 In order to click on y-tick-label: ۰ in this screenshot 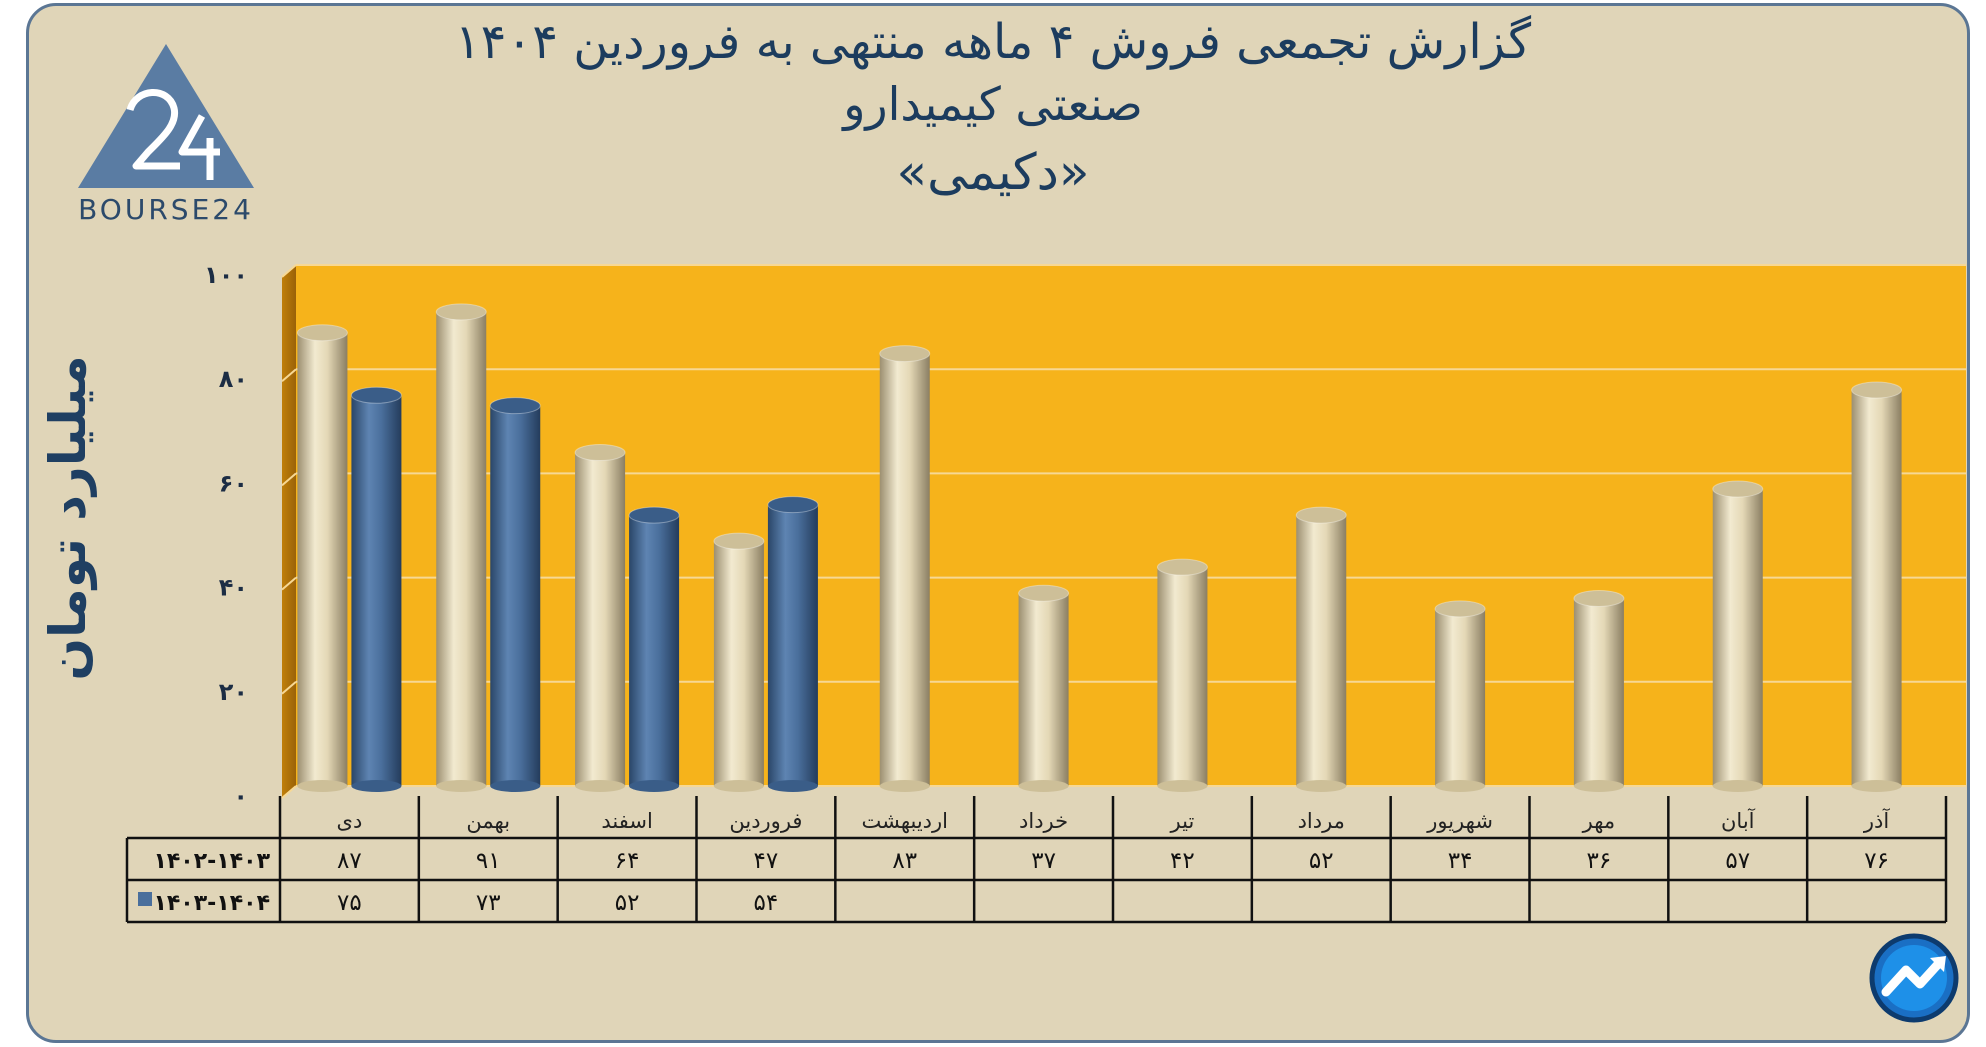, I will do `click(240, 796)`.